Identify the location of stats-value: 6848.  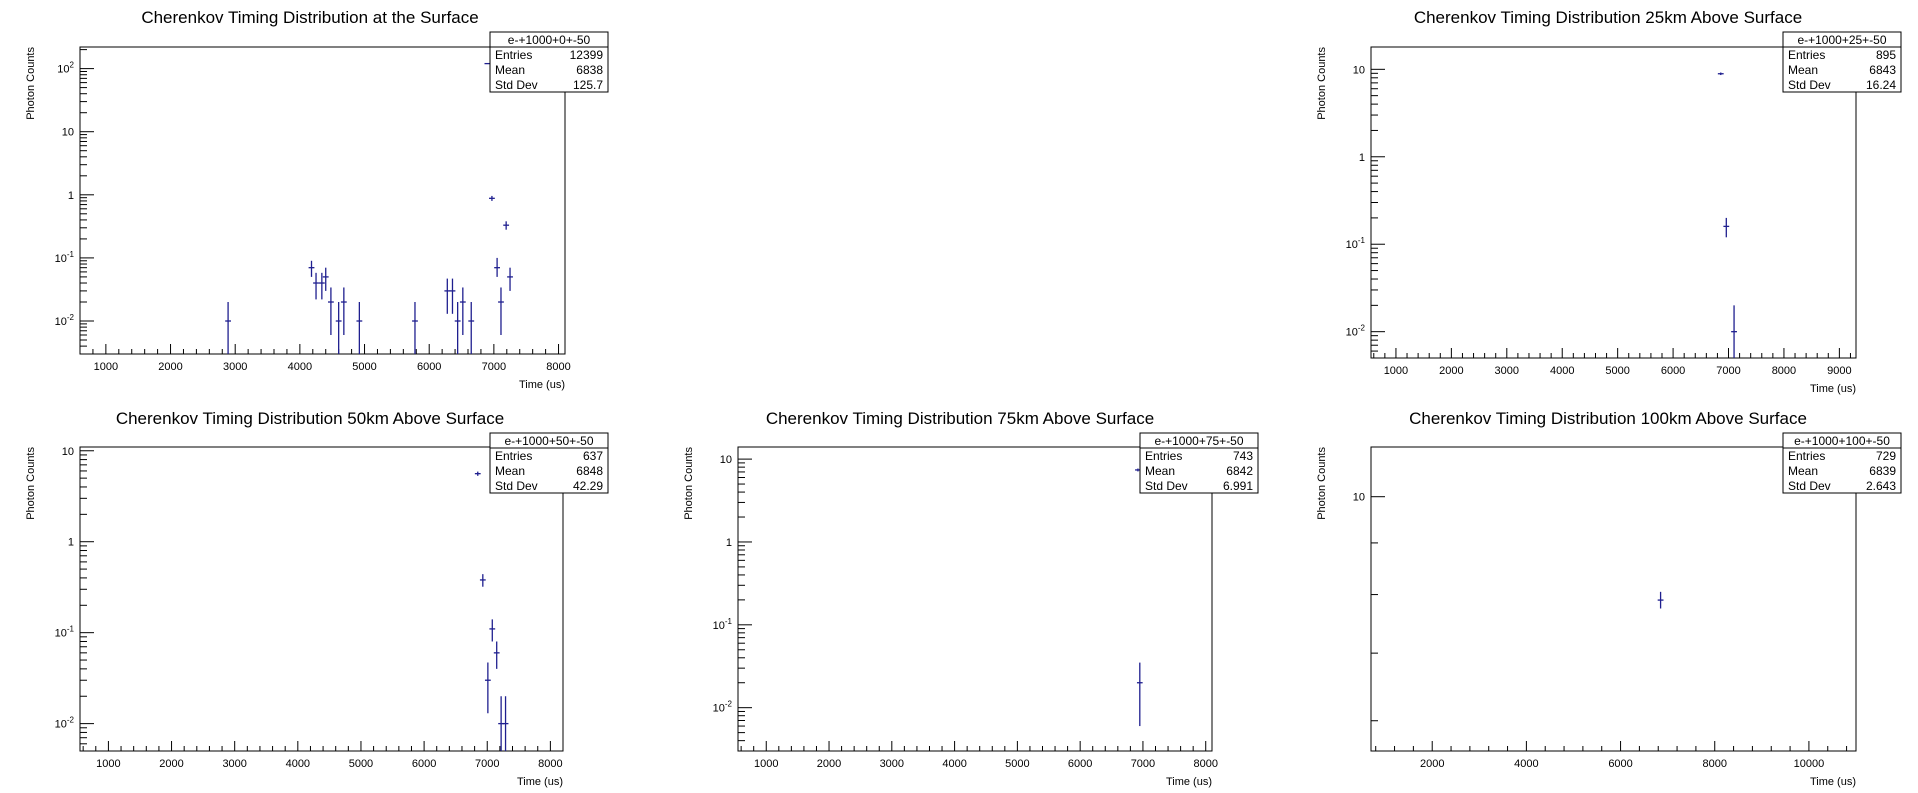
(589, 471).